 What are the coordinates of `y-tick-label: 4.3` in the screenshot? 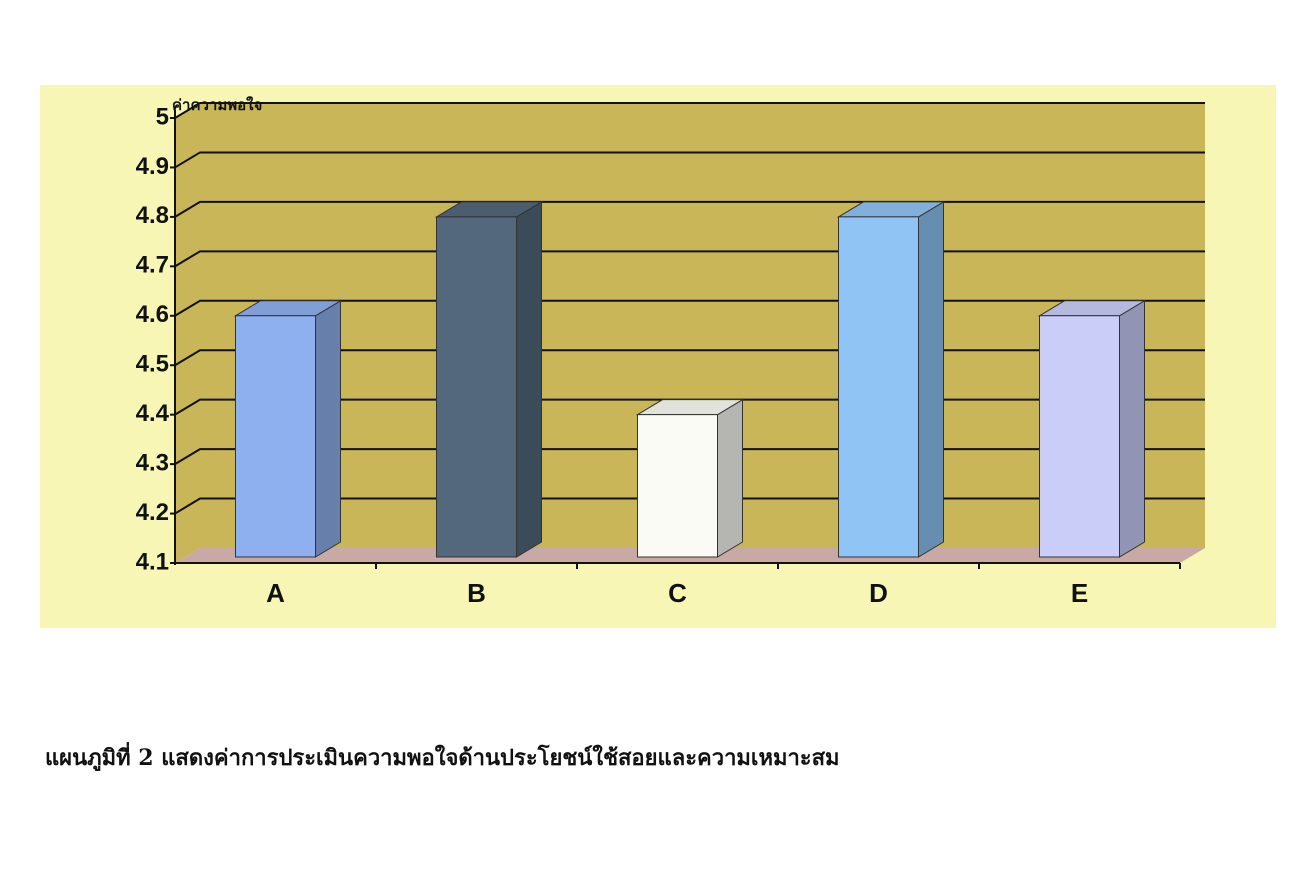 It's located at (152, 462).